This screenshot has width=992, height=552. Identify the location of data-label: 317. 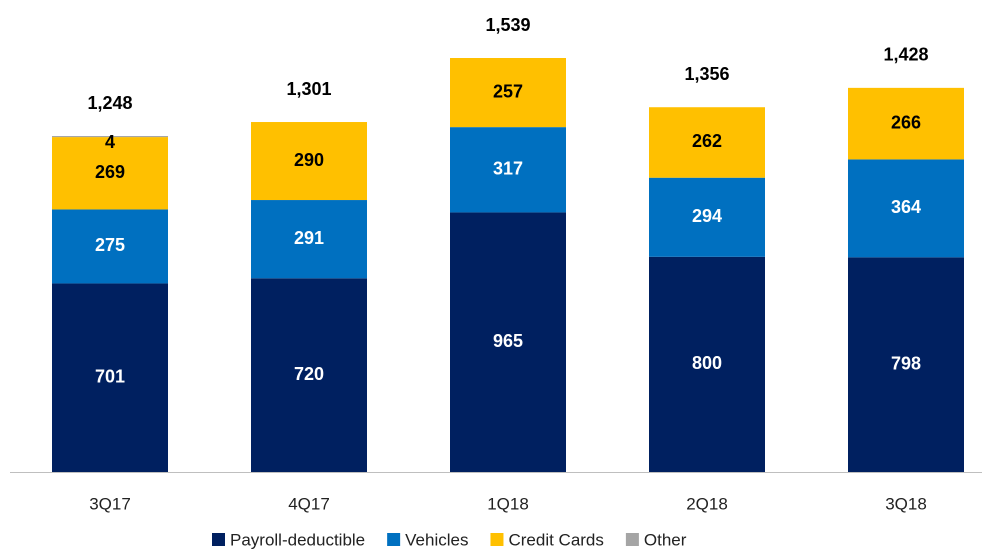
(508, 169).